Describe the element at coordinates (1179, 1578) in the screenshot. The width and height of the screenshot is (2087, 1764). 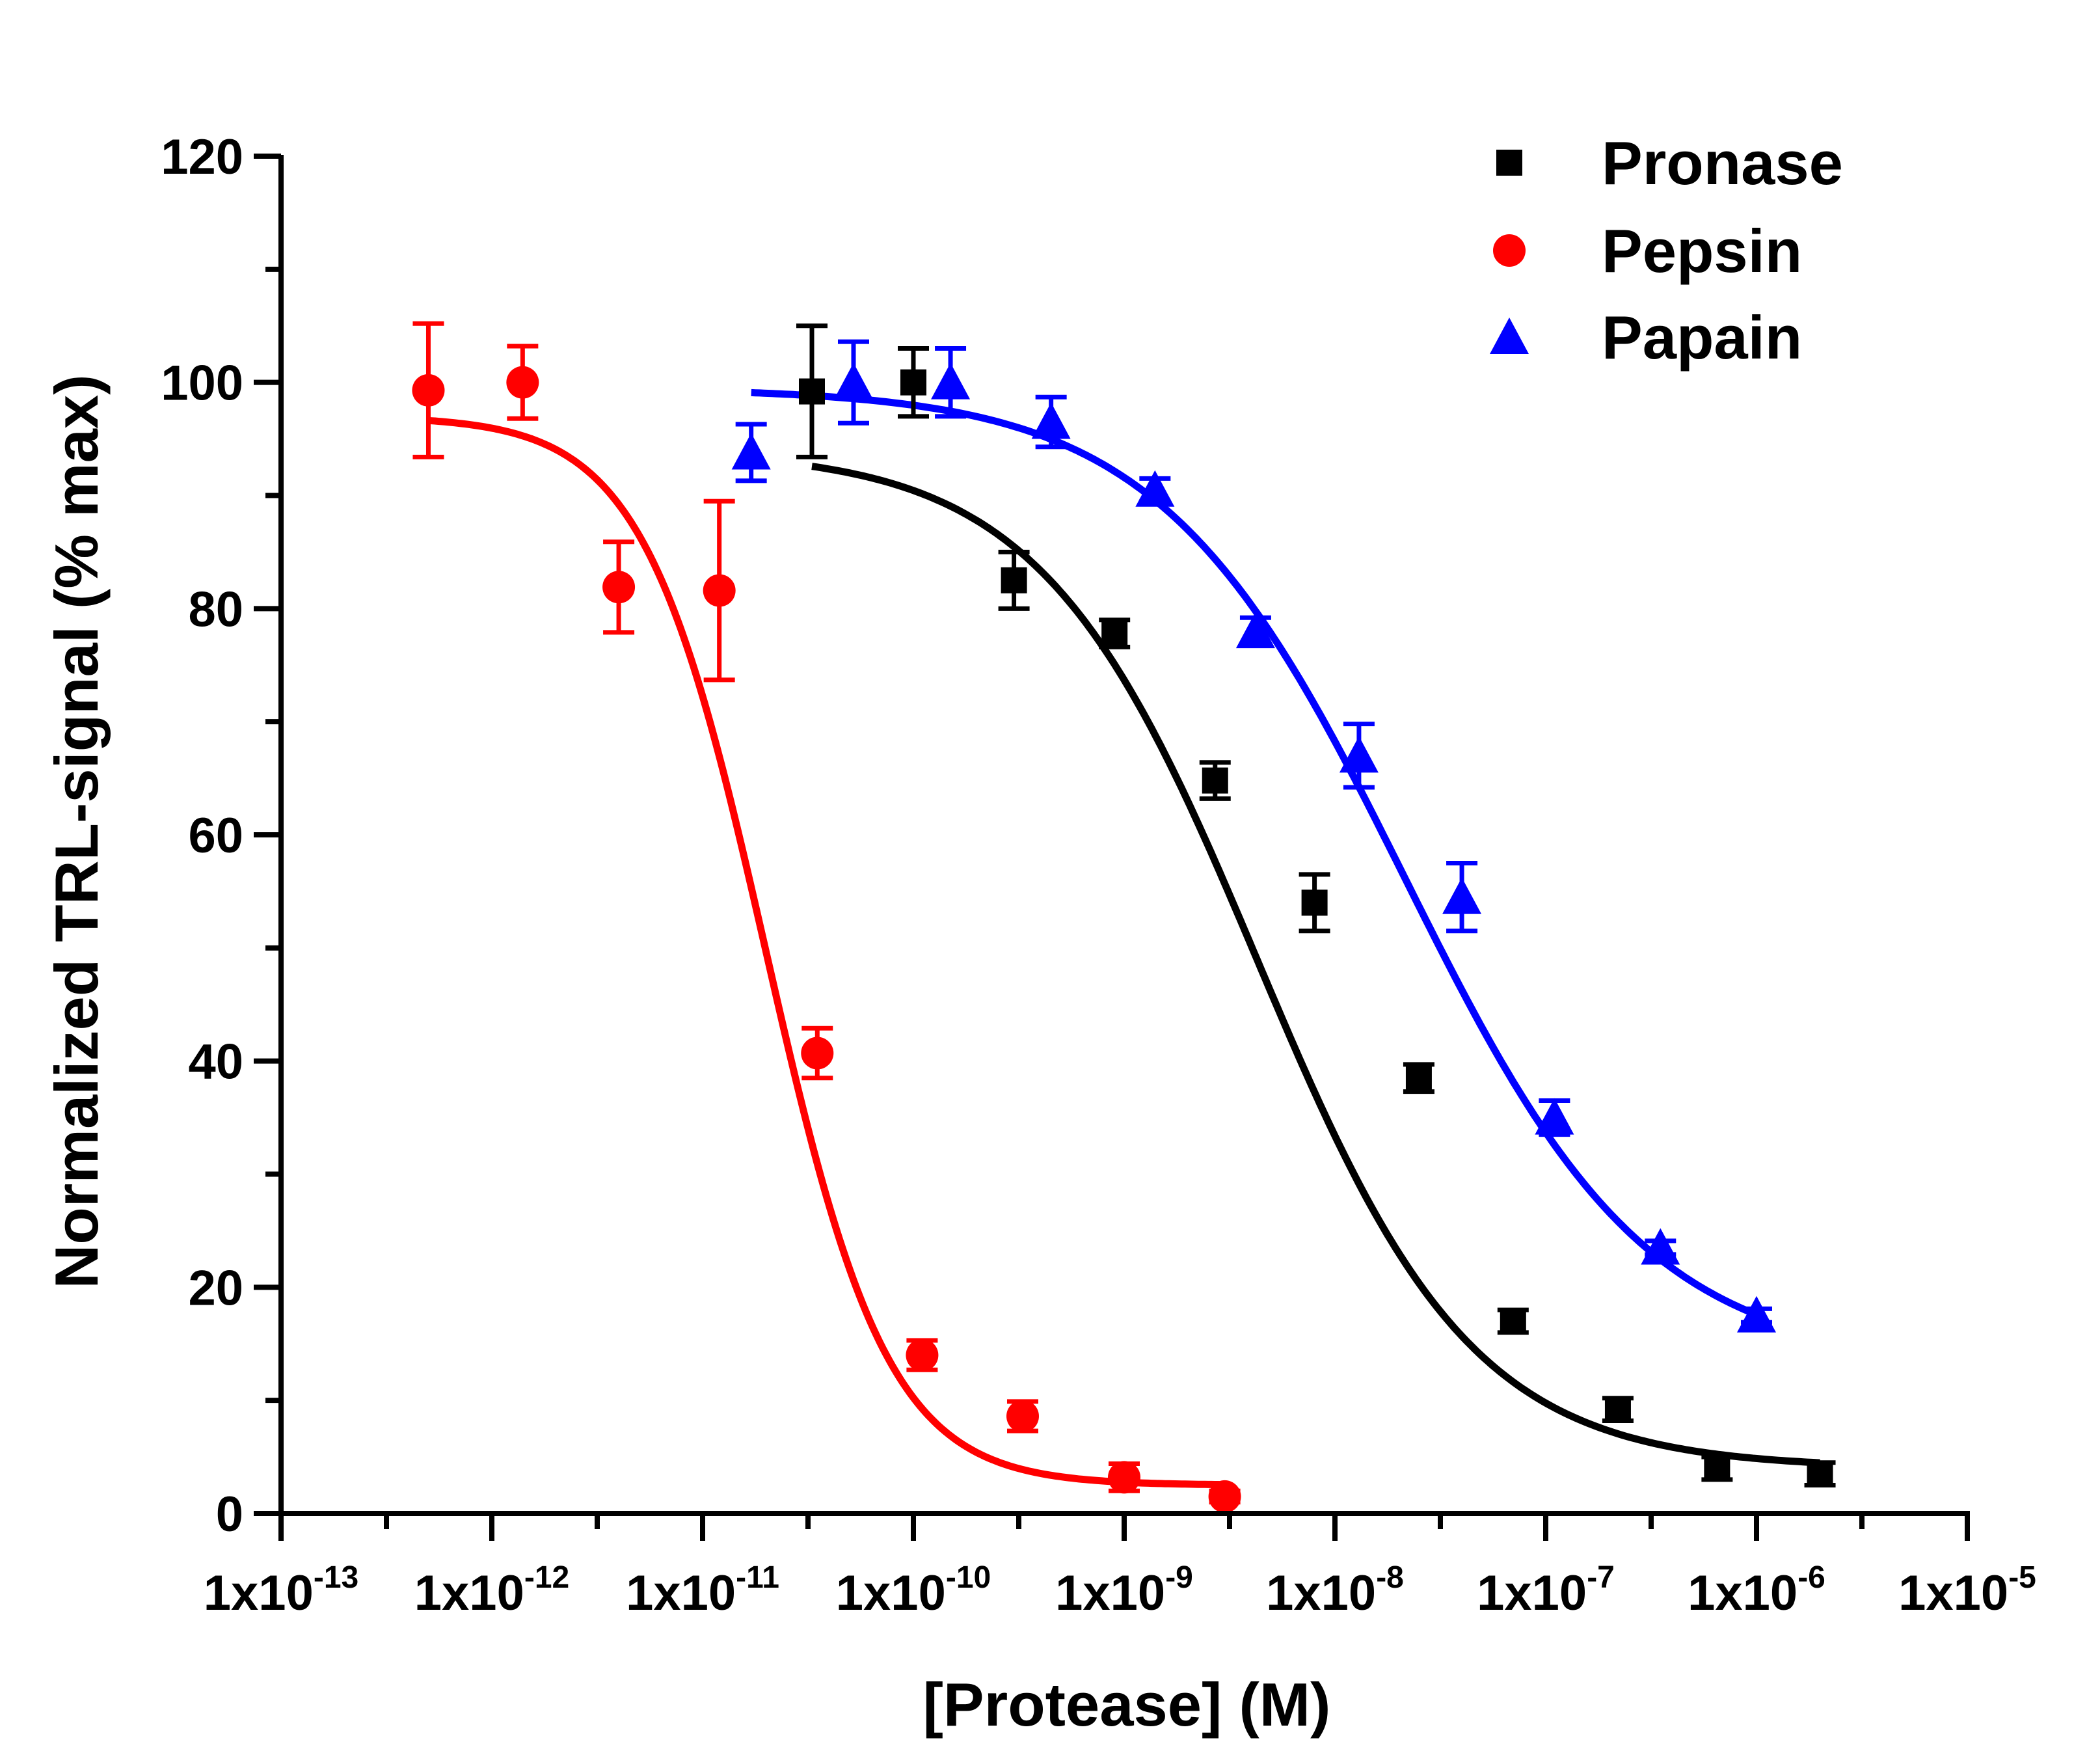
I see `x-tick-exponent: -9` at that location.